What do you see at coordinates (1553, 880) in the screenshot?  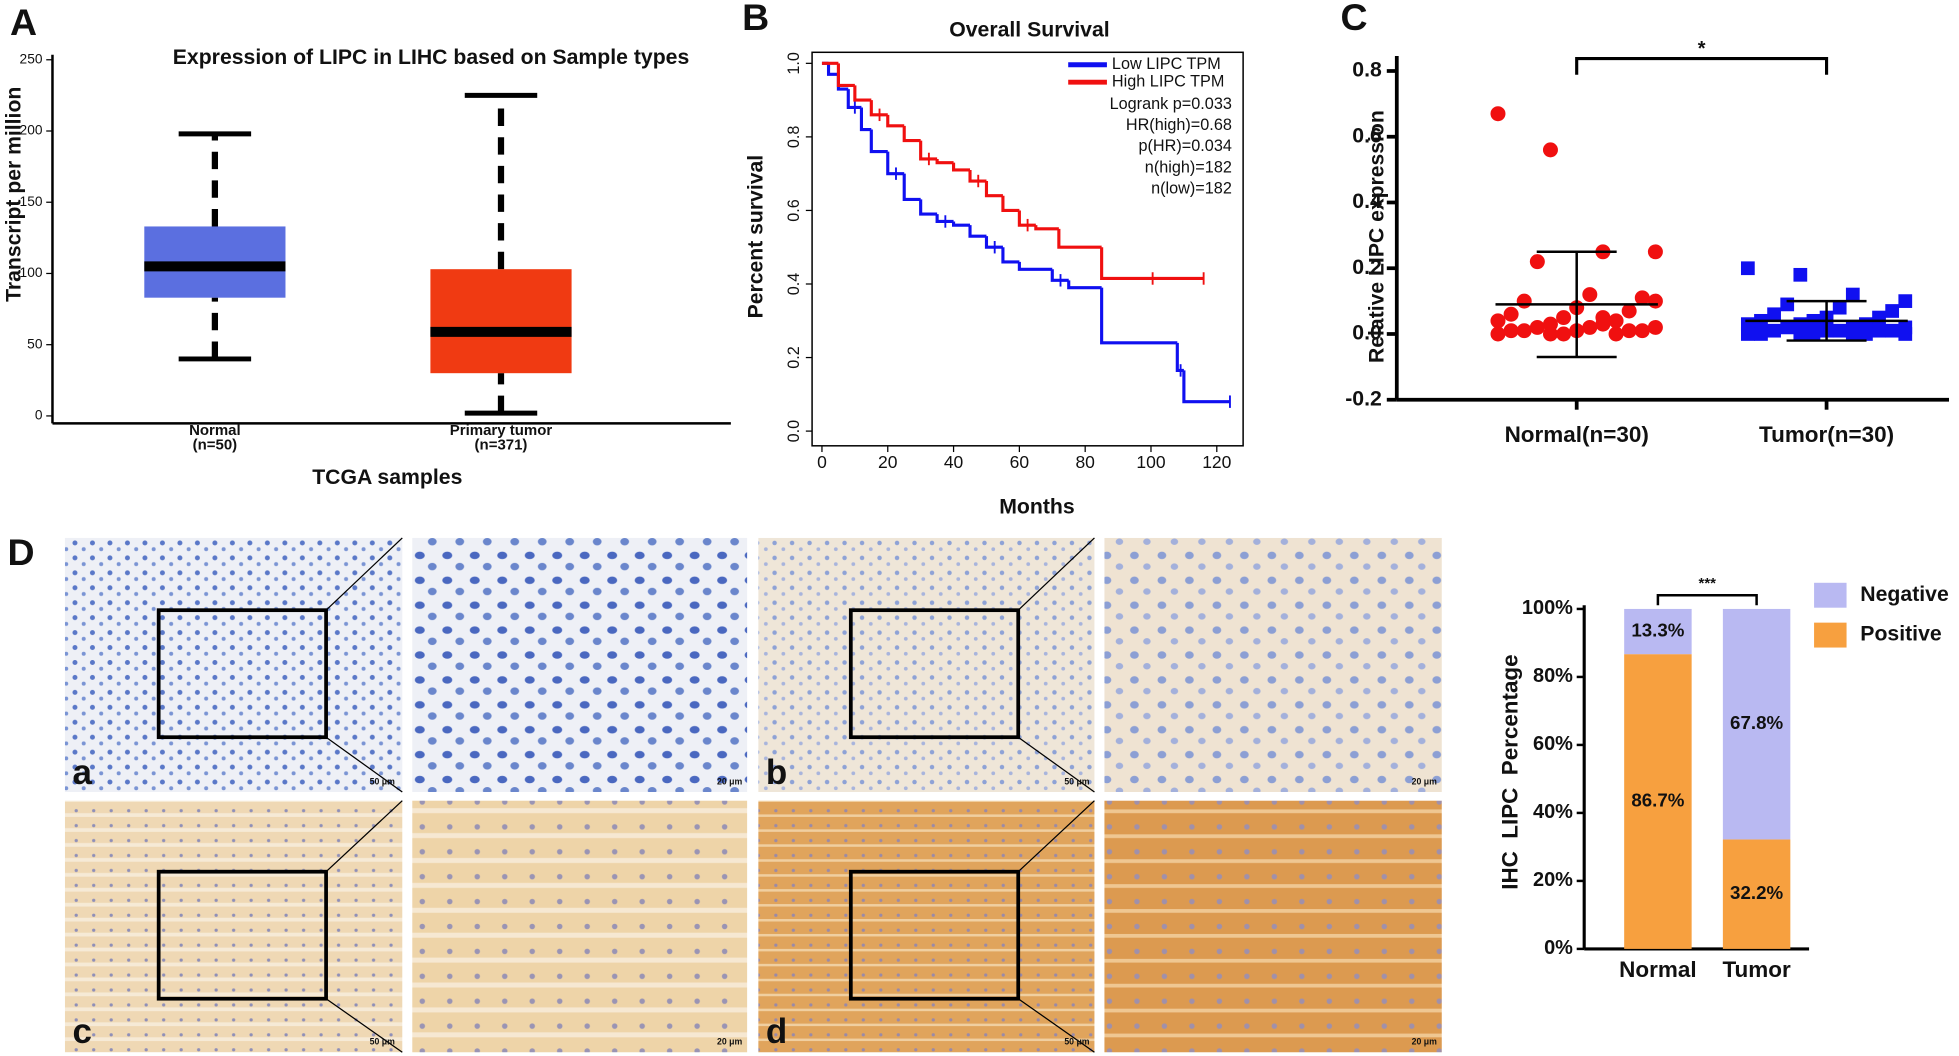 I see `y-tick-label: 20%` at bounding box center [1553, 880].